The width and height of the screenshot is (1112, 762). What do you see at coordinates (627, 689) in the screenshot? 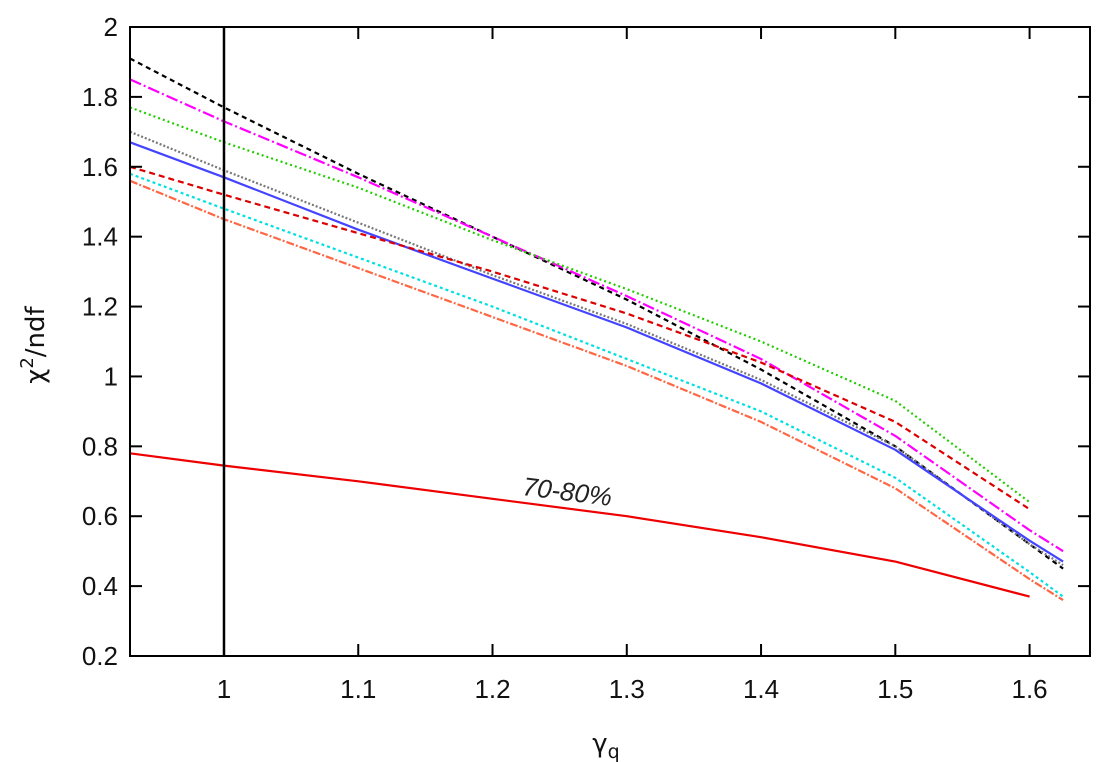
I see `x-tick-label: 1.3` at bounding box center [627, 689].